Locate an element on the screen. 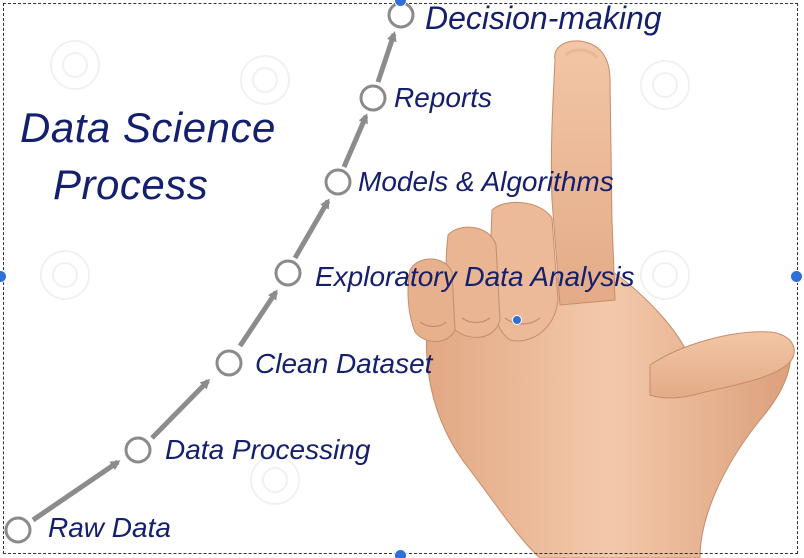  step-label-exploratory-data-analysis: Exploratory Data Analysis is located at coordinates (475, 276).